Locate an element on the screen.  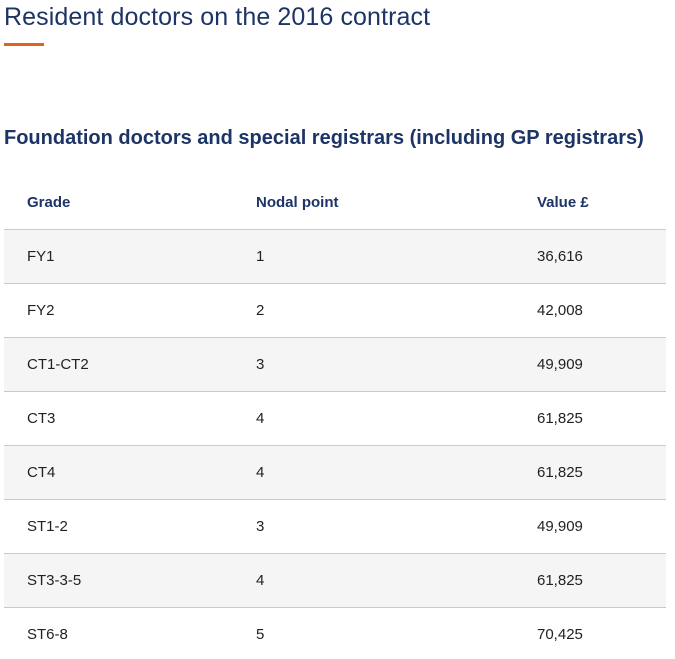
nodal-point-cell: 2 is located at coordinates (373, 310).